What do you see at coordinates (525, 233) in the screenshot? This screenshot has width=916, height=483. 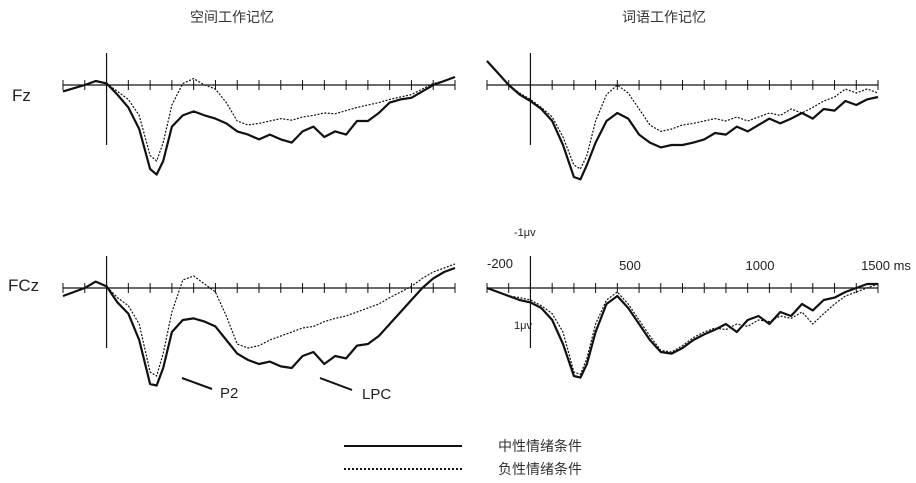 I see `scale-top-label: -1μv` at bounding box center [525, 233].